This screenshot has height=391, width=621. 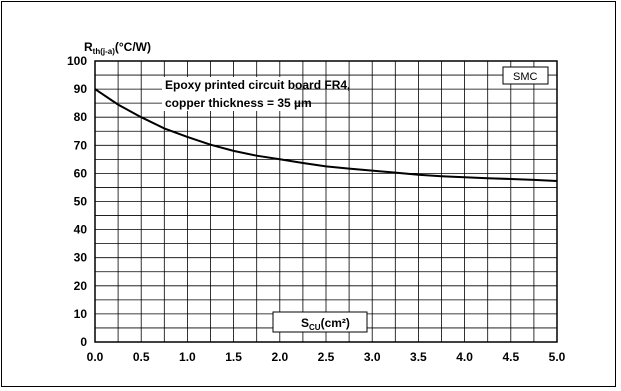 What do you see at coordinates (238, 103) in the screenshot?
I see `annotation-line-2: copper thickness = 35 µm` at bounding box center [238, 103].